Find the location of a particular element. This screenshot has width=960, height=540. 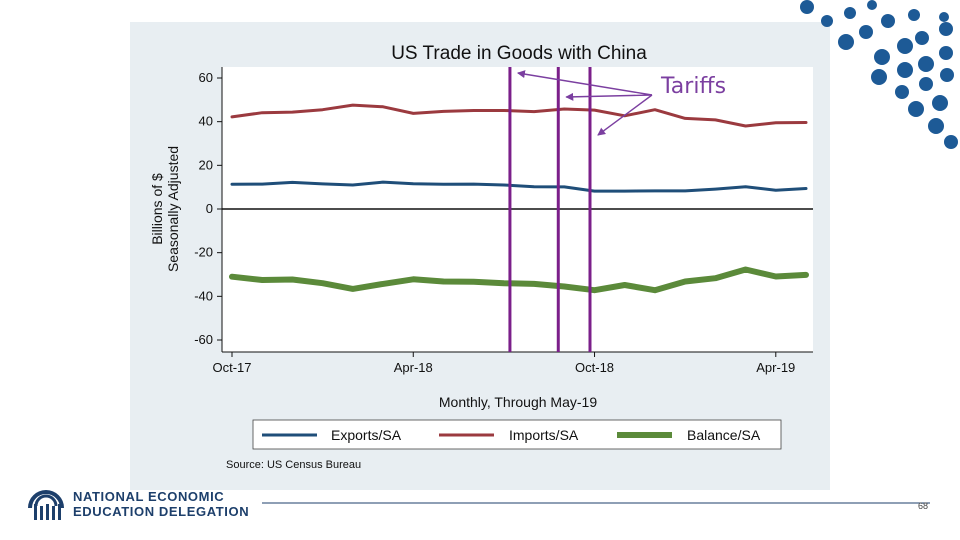

x-tick-label: Apr-19 is located at coordinates (775, 367).